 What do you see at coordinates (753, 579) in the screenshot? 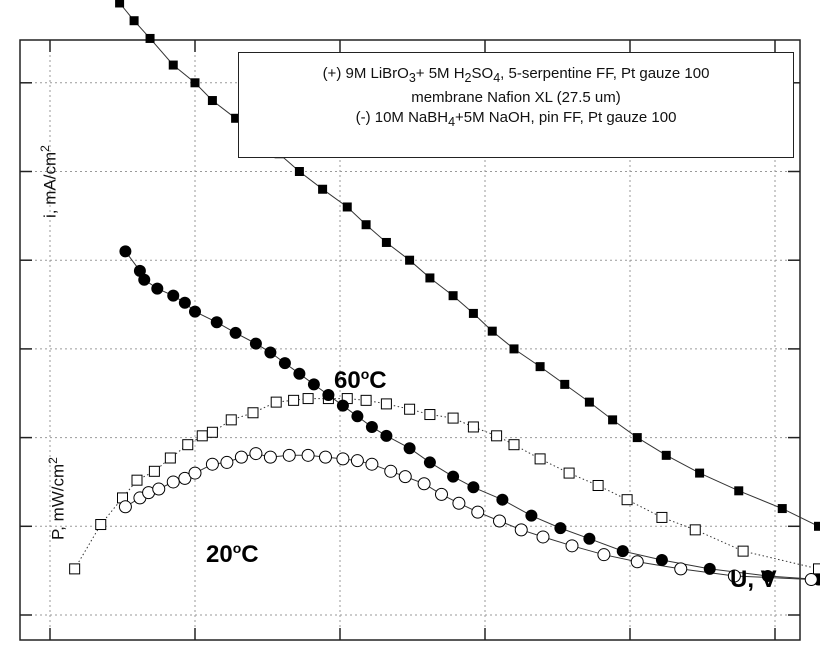
I see `x-axis-label: U, V` at bounding box center [753, 579].